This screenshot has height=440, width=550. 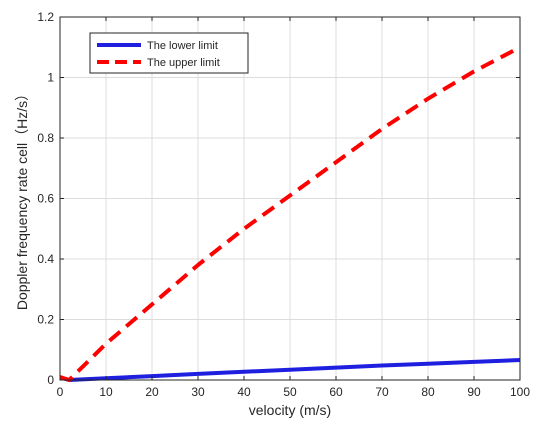 What do you see at coordinates (382, 392) in the screenshot?
I see `x-tick-label: 70` at bounding box center [382, 392].